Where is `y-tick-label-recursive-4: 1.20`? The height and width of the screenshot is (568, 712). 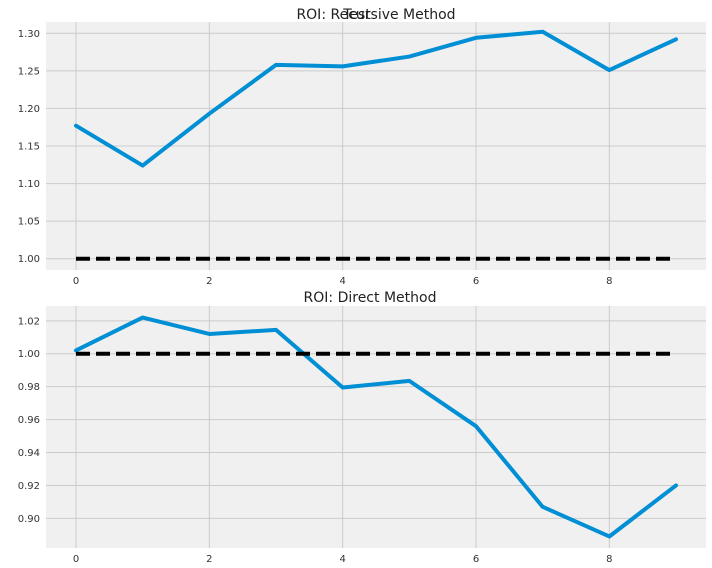 y-tick-label-recursive-4: 1.20 is located at coordinates (29, 109).